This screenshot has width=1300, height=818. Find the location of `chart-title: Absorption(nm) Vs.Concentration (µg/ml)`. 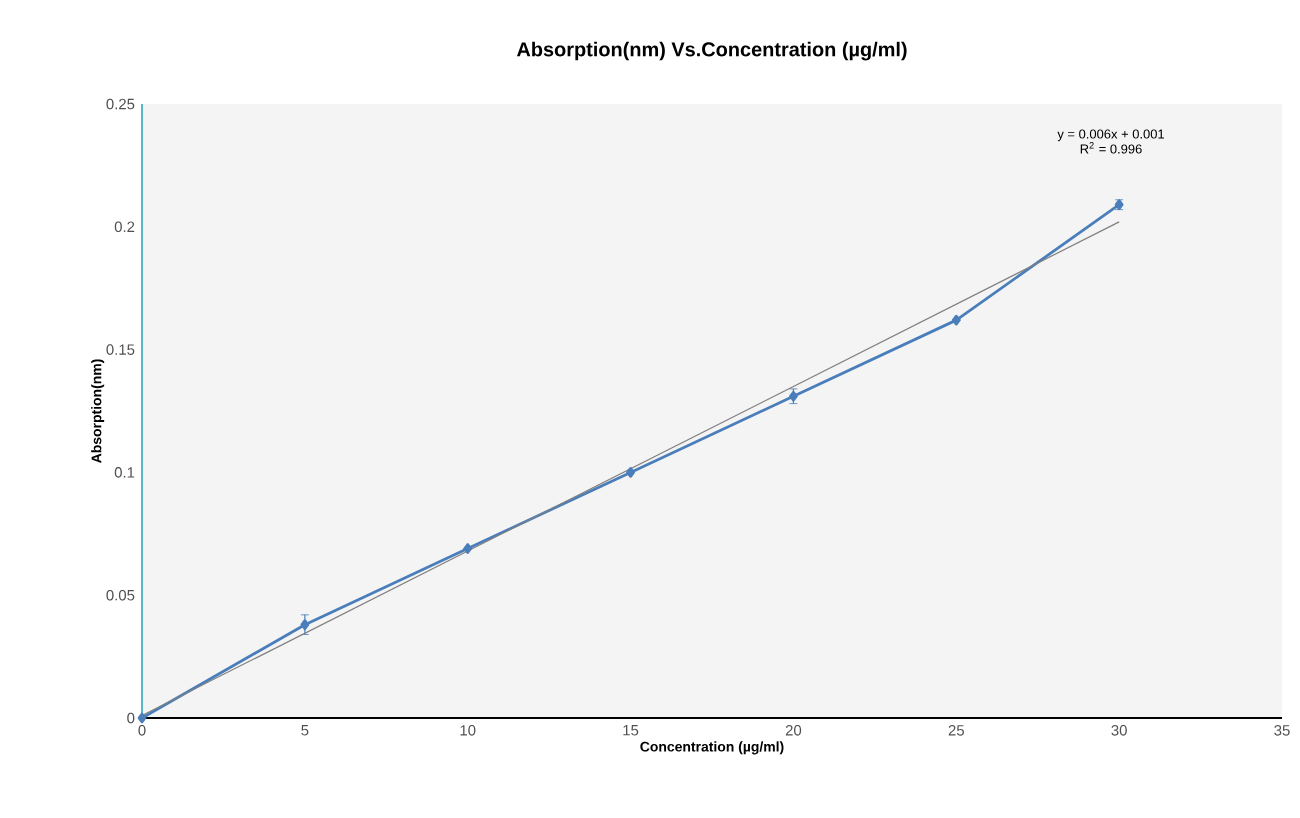

chart-title: Absorption(nm) Vs.Concentration (µg/ml) is located at coordinates (711, 51).